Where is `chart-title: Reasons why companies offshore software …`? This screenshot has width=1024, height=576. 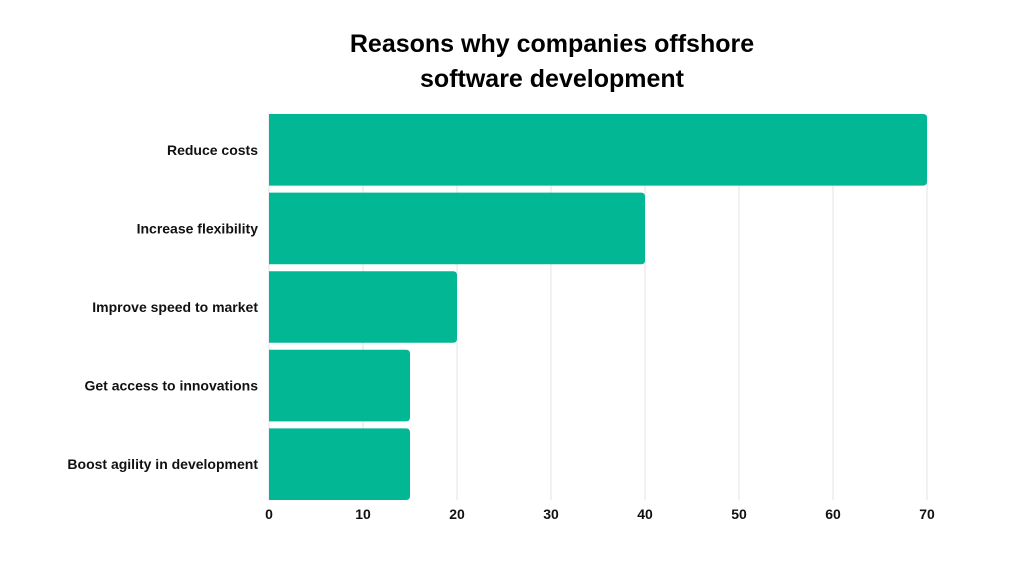 chart-title: Reasons why companies offshore software … is located at coordinates (512, 62).